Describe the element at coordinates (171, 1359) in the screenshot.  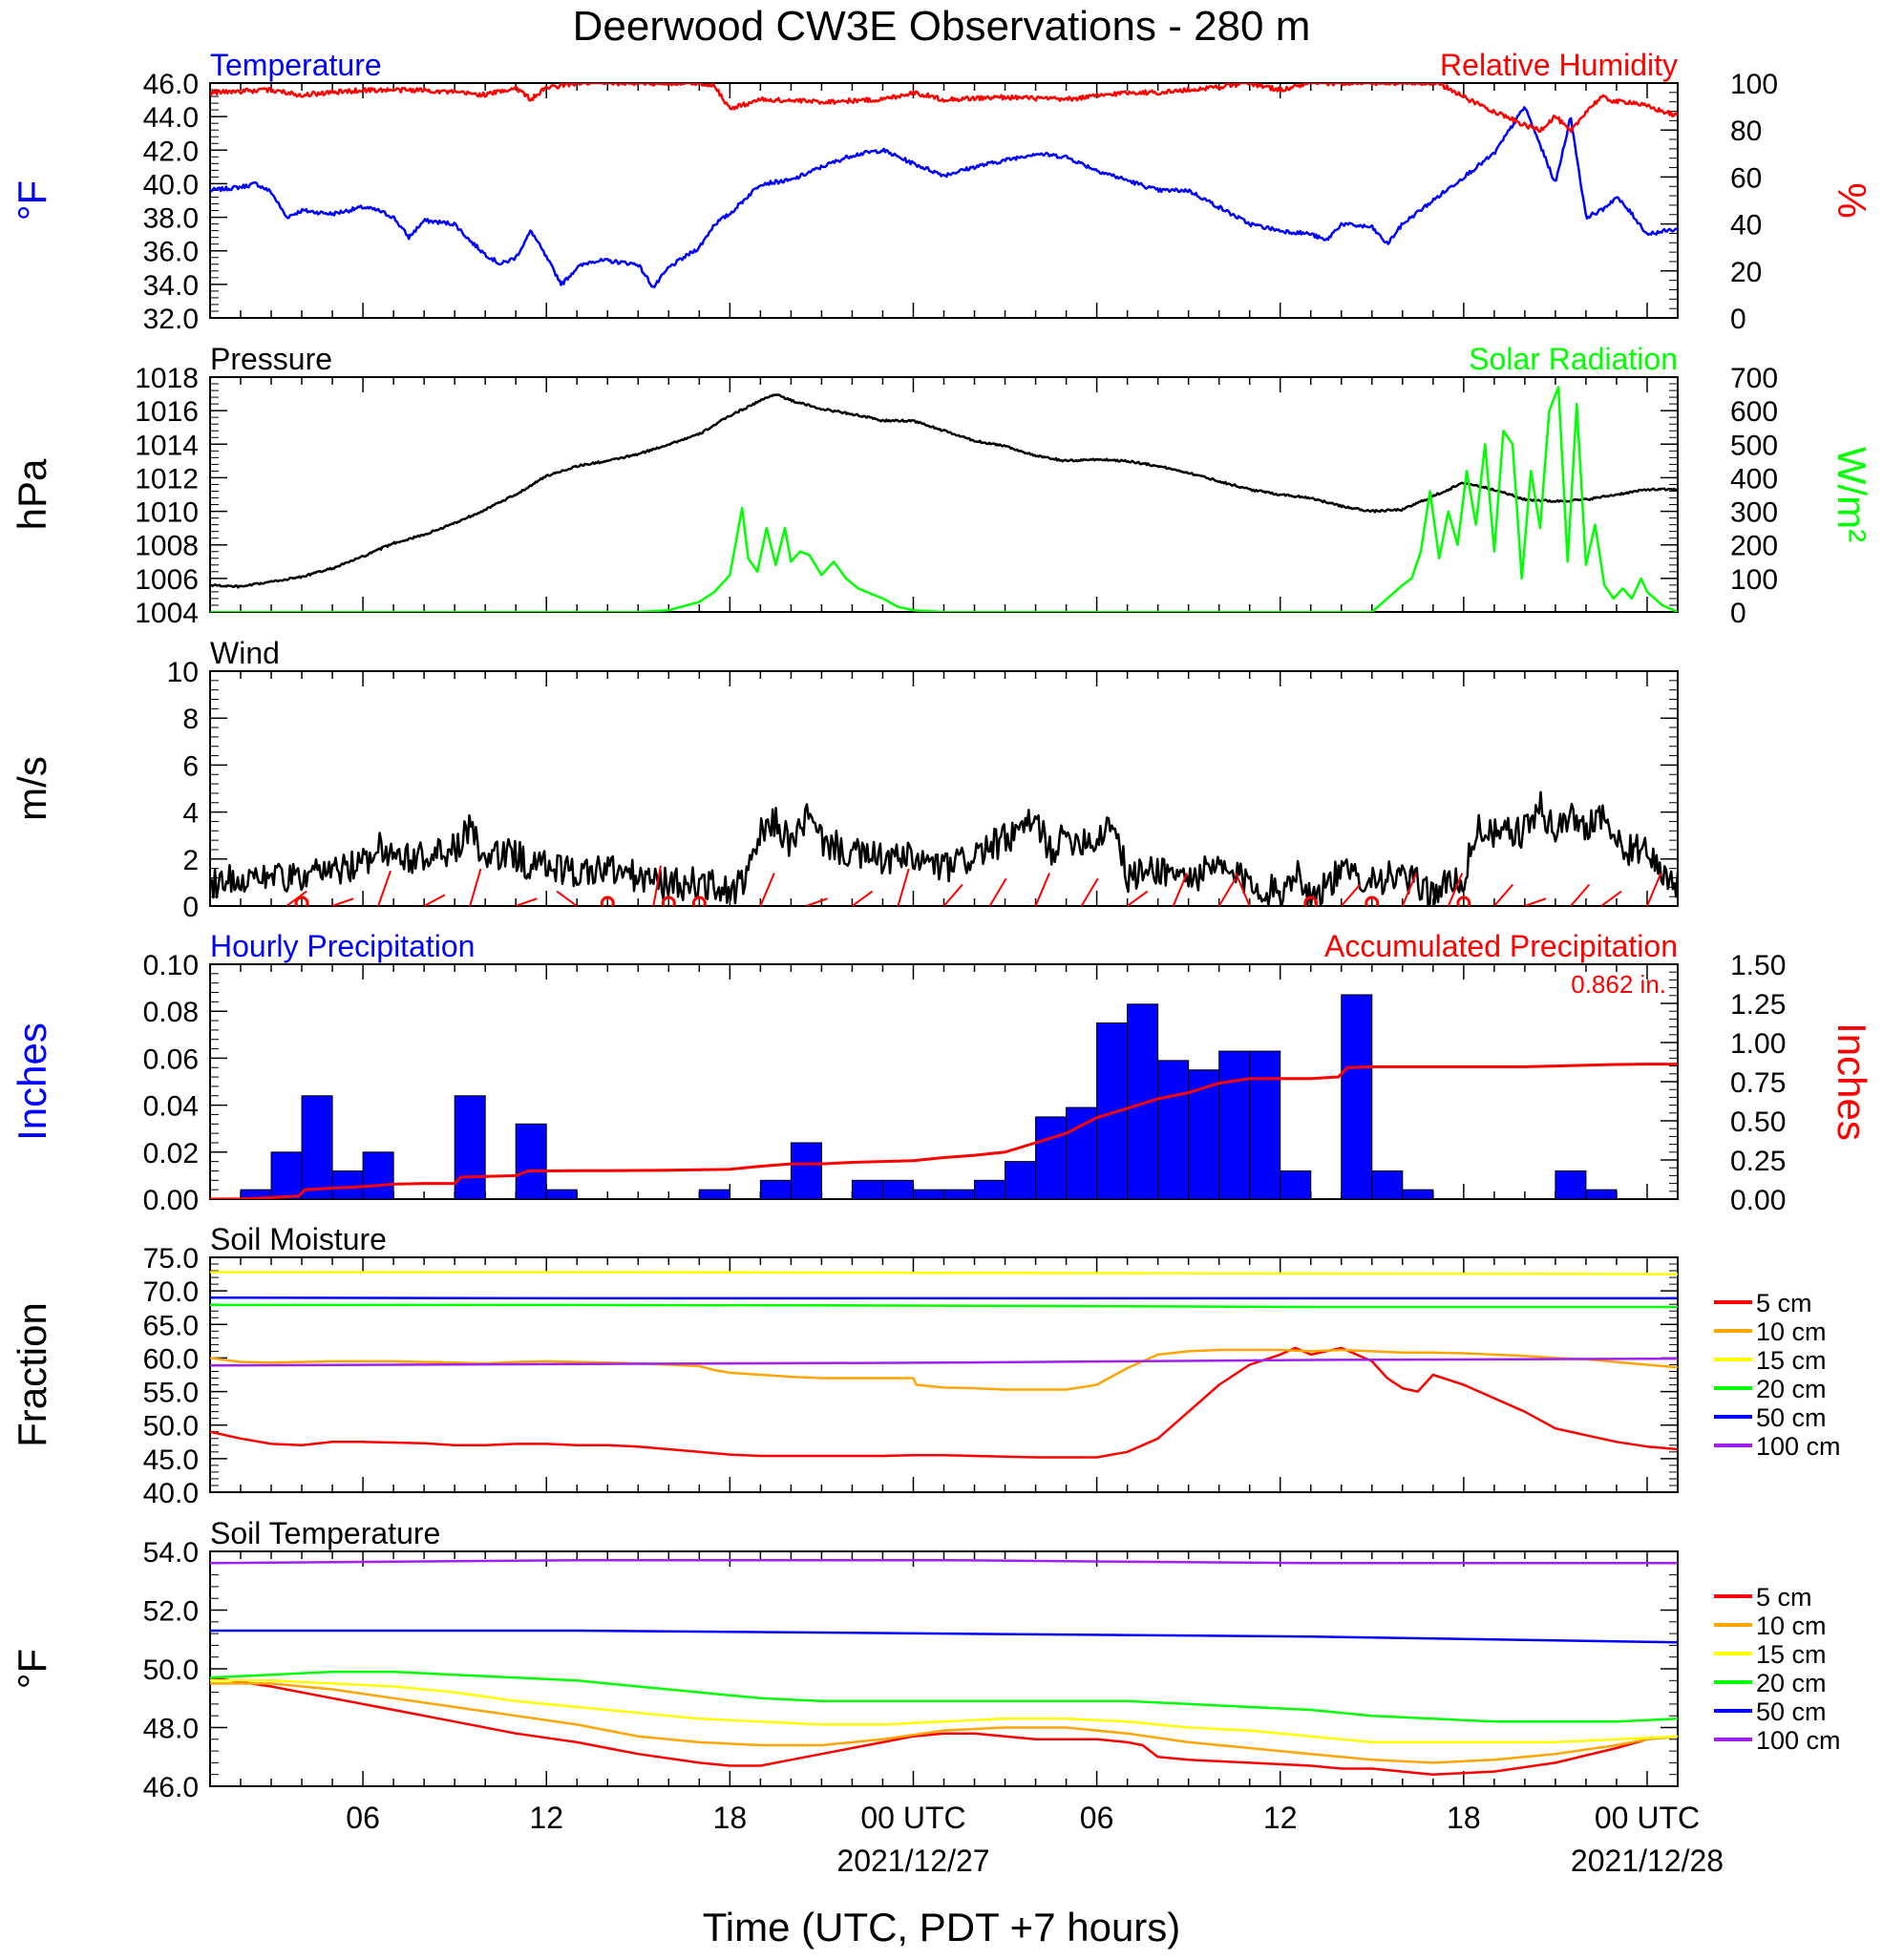
I see `y-tick-label-left: 60.0` at that location.